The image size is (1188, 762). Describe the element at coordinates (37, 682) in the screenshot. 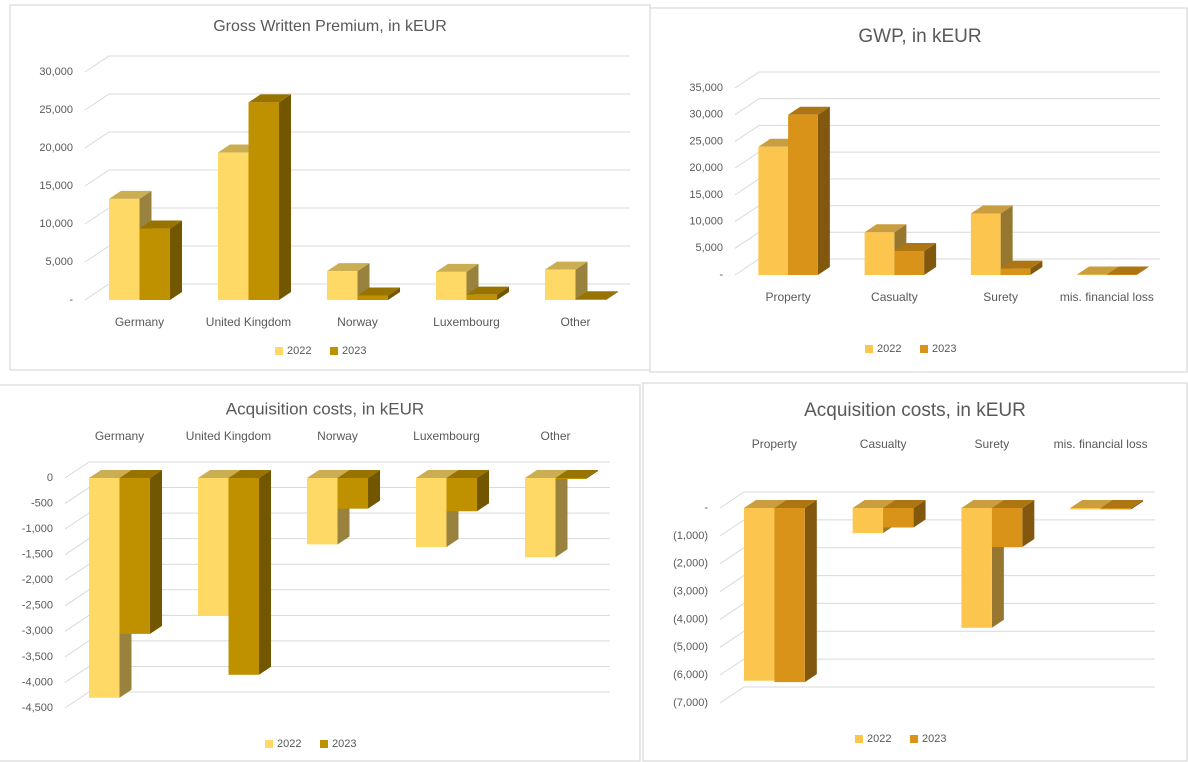

I see `y-tick-label: -4,000` at that location.